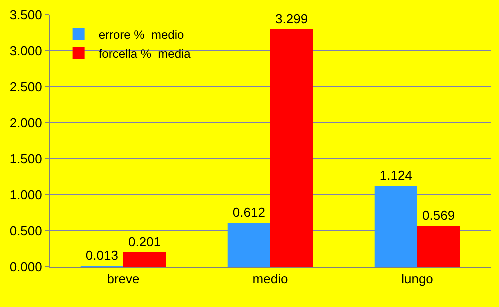  I want to click on y-tick-label: 0.500, so click(26, 231).